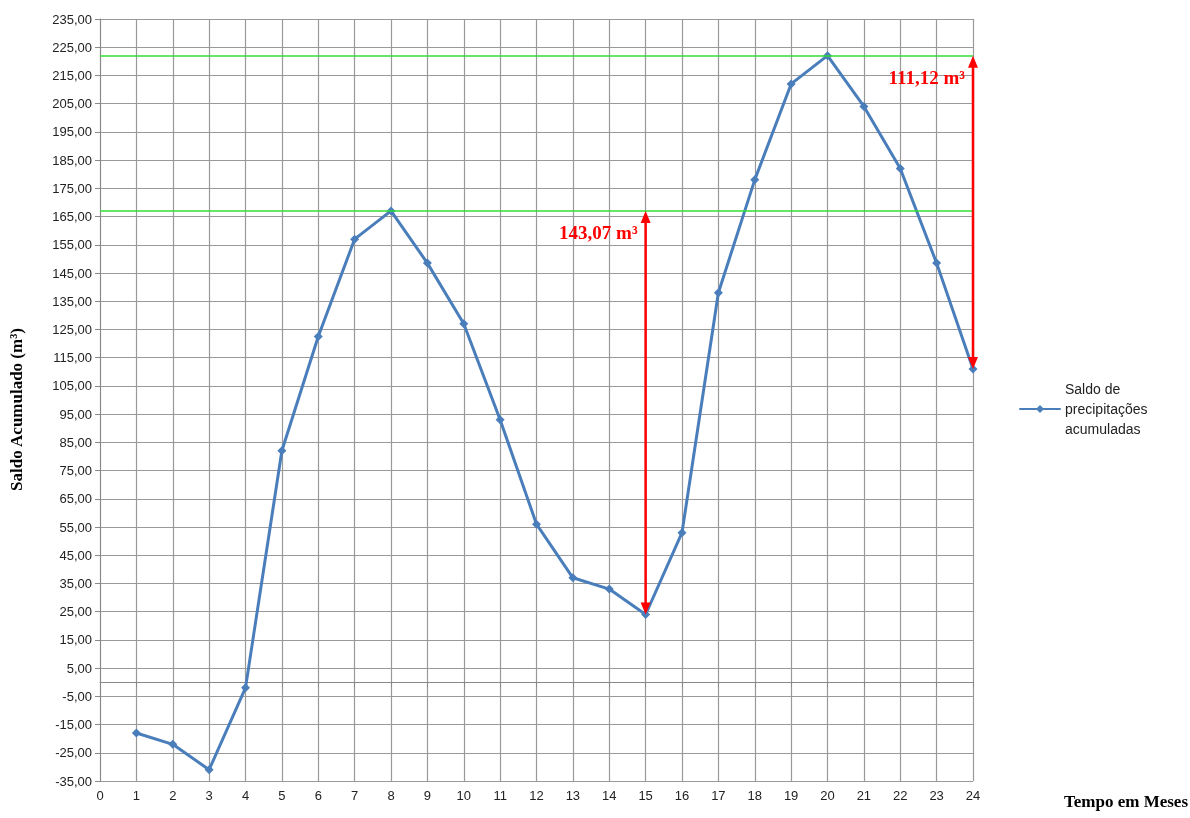 The image size is (1190, 818). What do you see at coordinates (72, 386) in the screenshot?
I see `y-tick-label: 105,00` at bounding box center [72, 386].